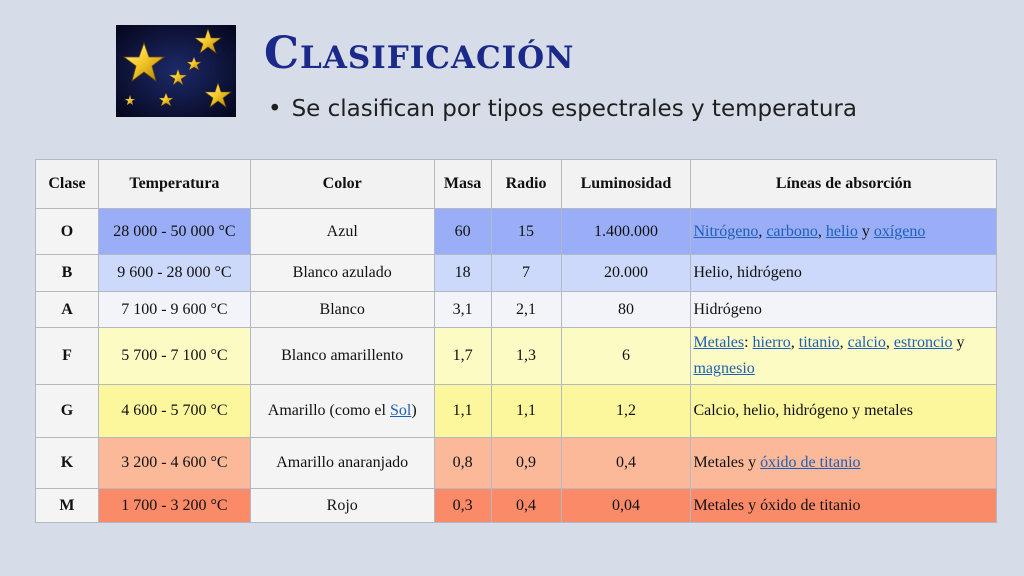 This screenshot has height=576, width=1024. What do you see at coordinates (526, 231) in the screenshot?
I see `cell-radio: 15` at bounding box center [526, 231].